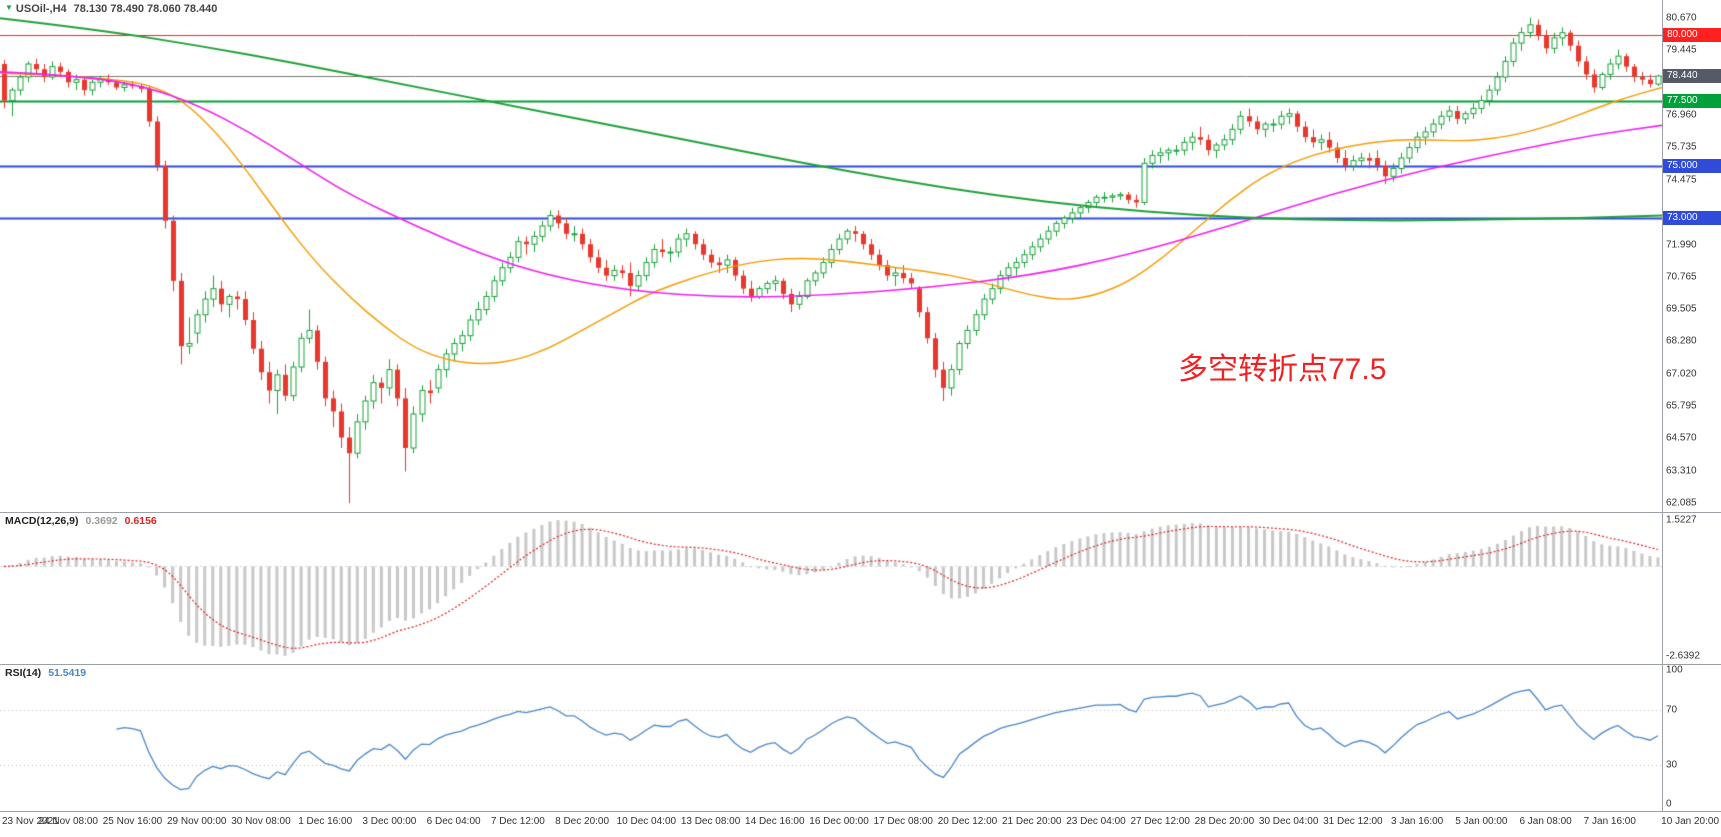  I want to click on time-label: 8 Dec 20:00, so click(582, 821).